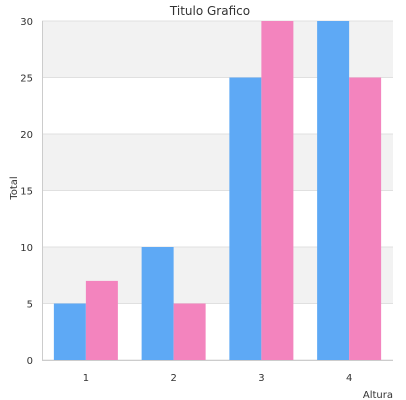 The image size is (406, 400). Describe the element at coordinates (26, 135) in the screenshot. I see `y-tick-label: 20` at that location.